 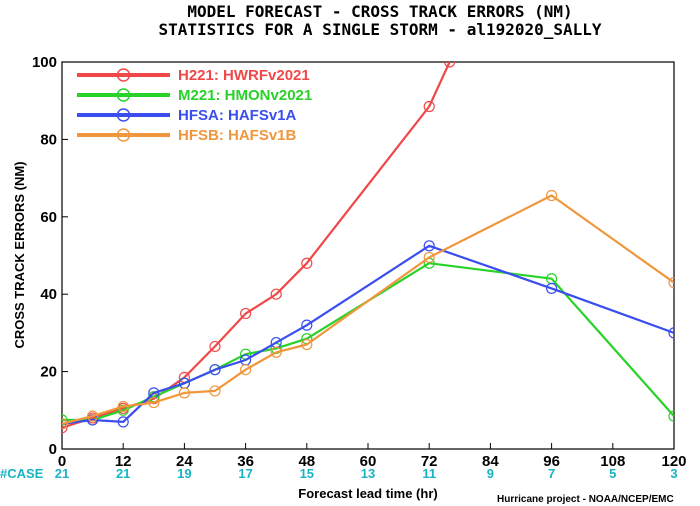 What do you see at coordinates (237, 135) in the screenshot?
I see `legend-label: HFSB: HAFSv1B` at bounding box center [237, 135].